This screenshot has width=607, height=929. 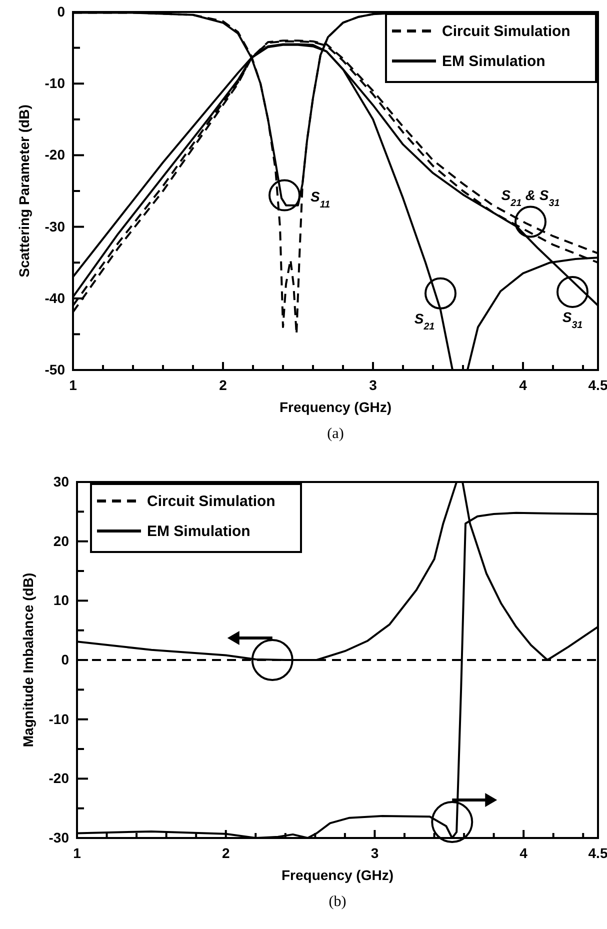 I want to click on y-tick-label: 20, so click(x=61, y=540).